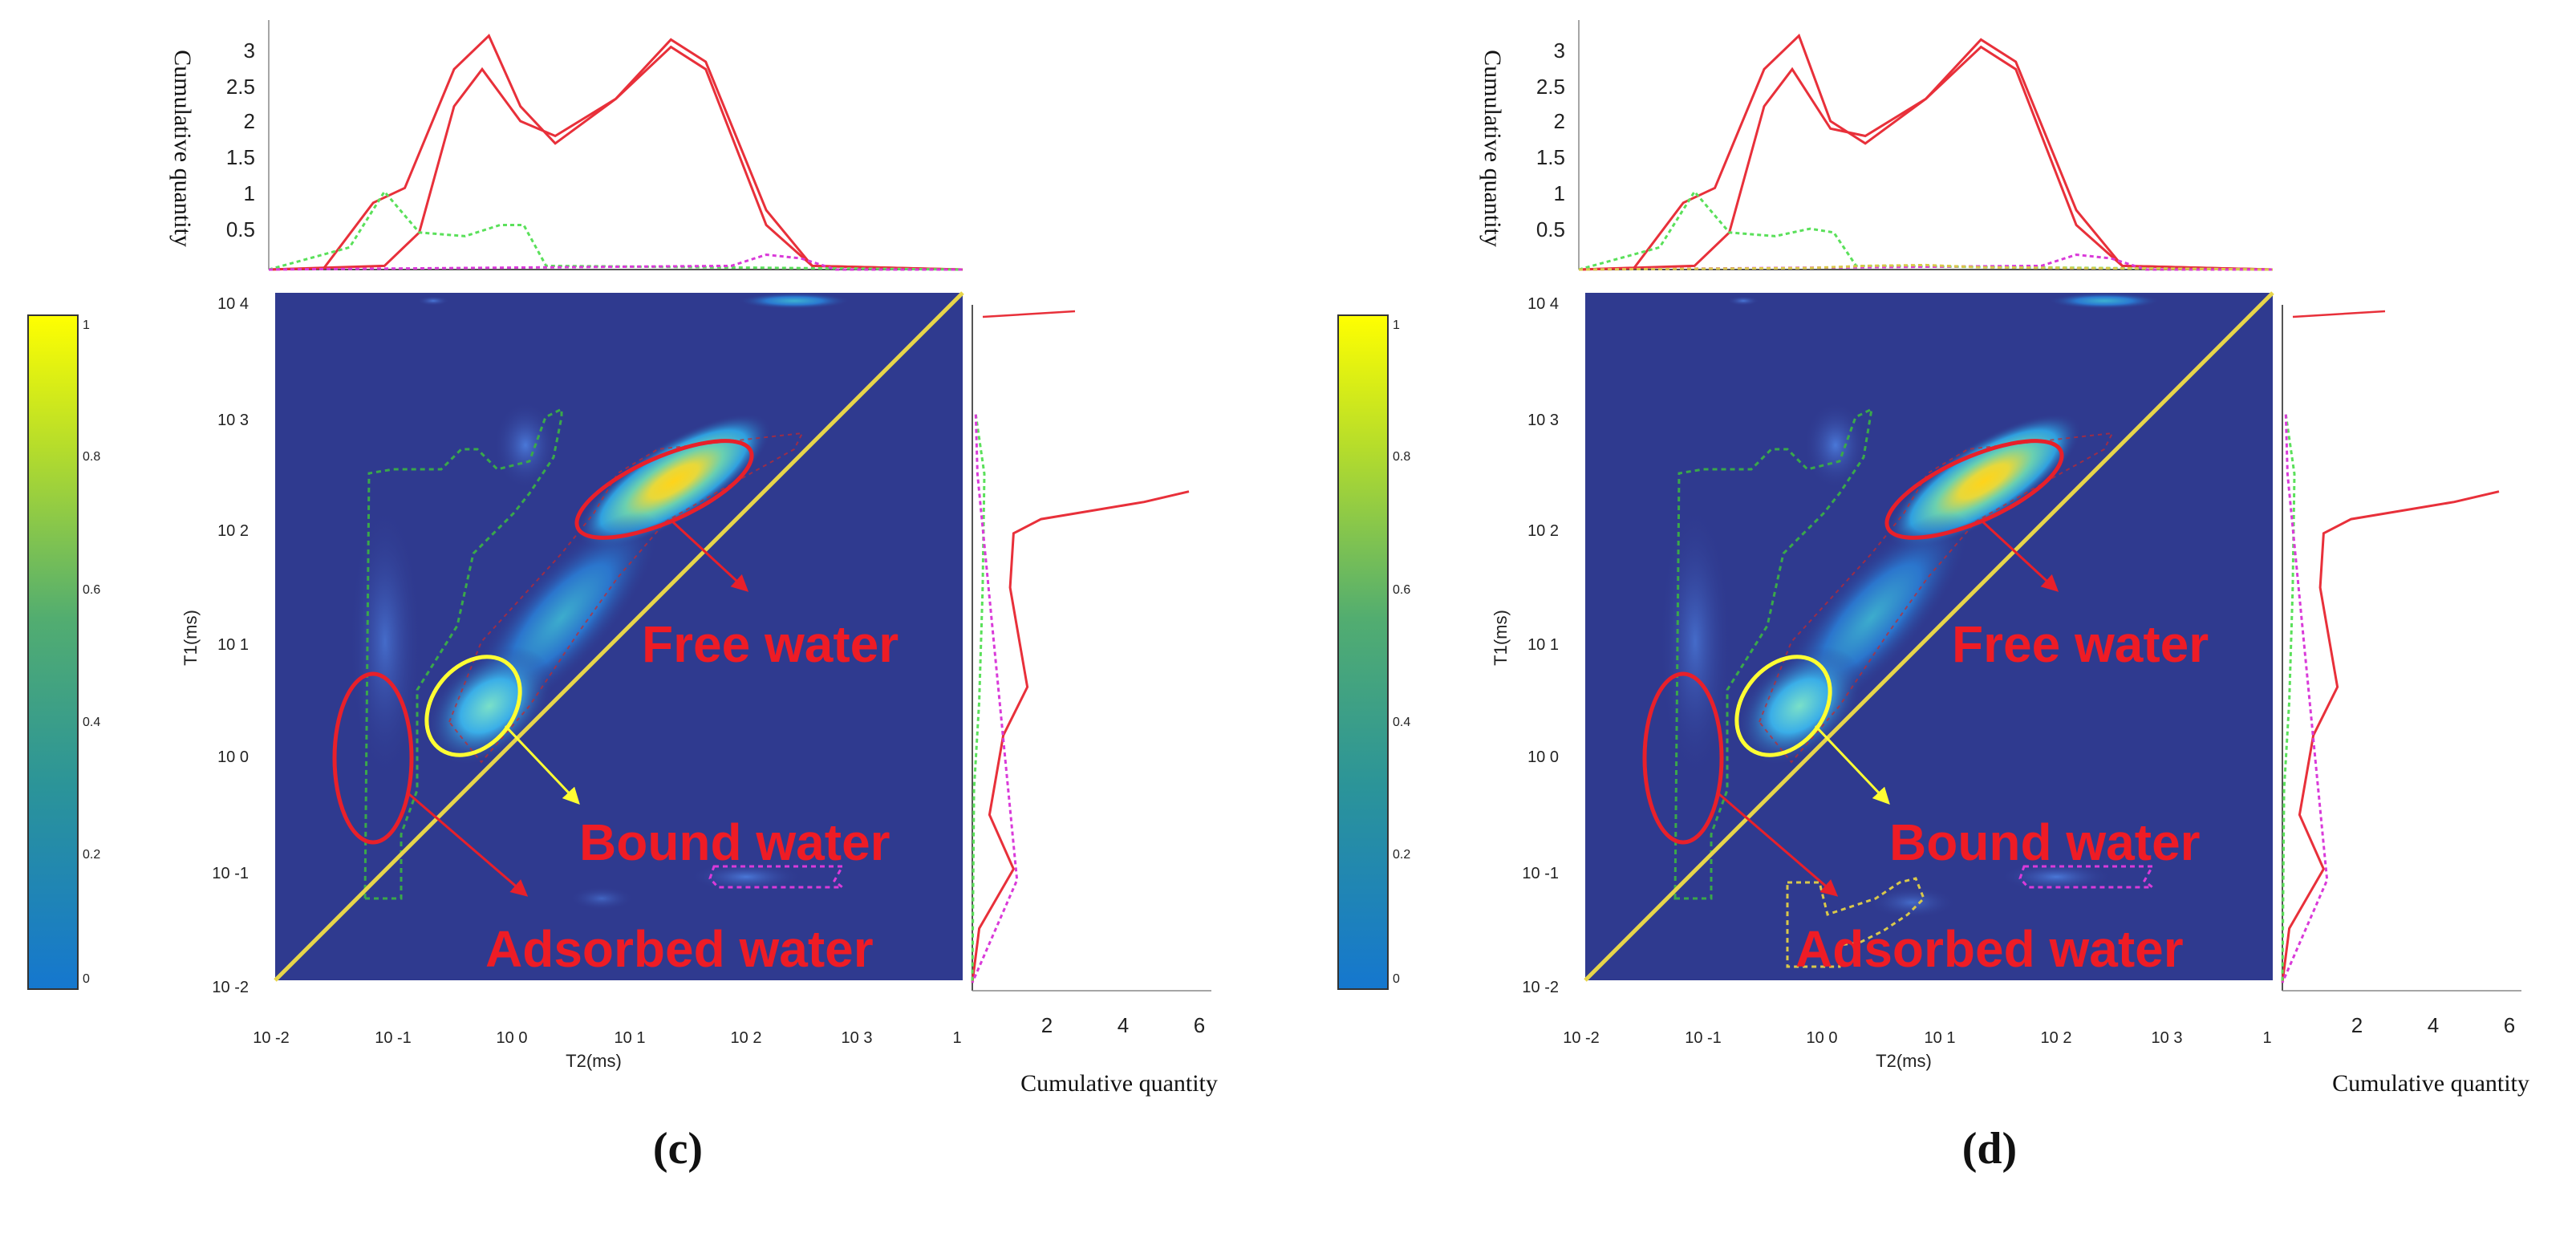 The height and width of the screenshot is (1237, 2576). What do you see at coordinates (1540, 645) in the screenshot?
I see `y-axis-d: 10 4 10 3 10 2 10 1 10 0 10 -1 10 -2` at bounding box center [1540, 645].